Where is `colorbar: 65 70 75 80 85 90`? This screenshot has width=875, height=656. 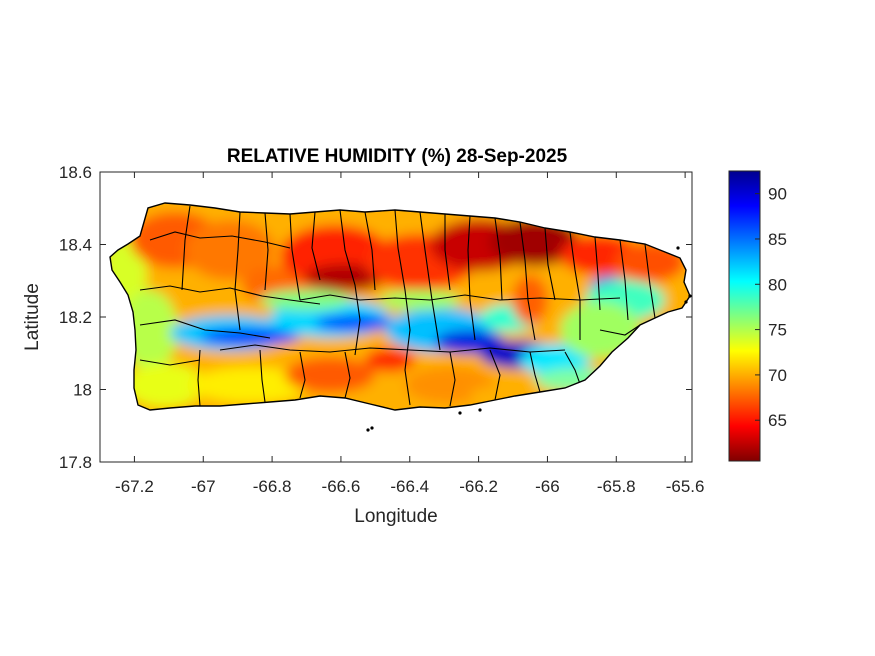 colorbar: 65 70 75 80 85 90 is located at coordinates (757, 316).